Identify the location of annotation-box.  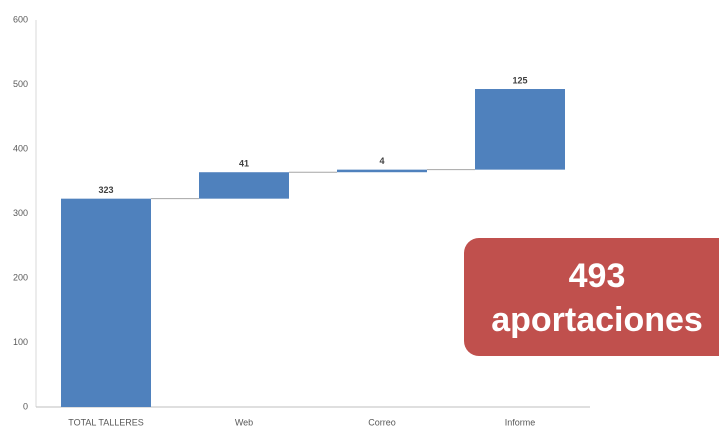
(591, 297).